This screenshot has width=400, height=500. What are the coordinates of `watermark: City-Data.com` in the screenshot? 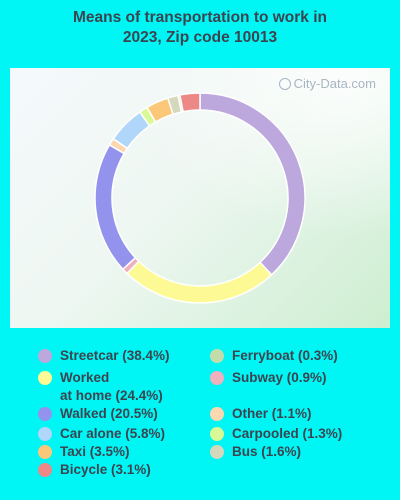 It's located at (327, 83).